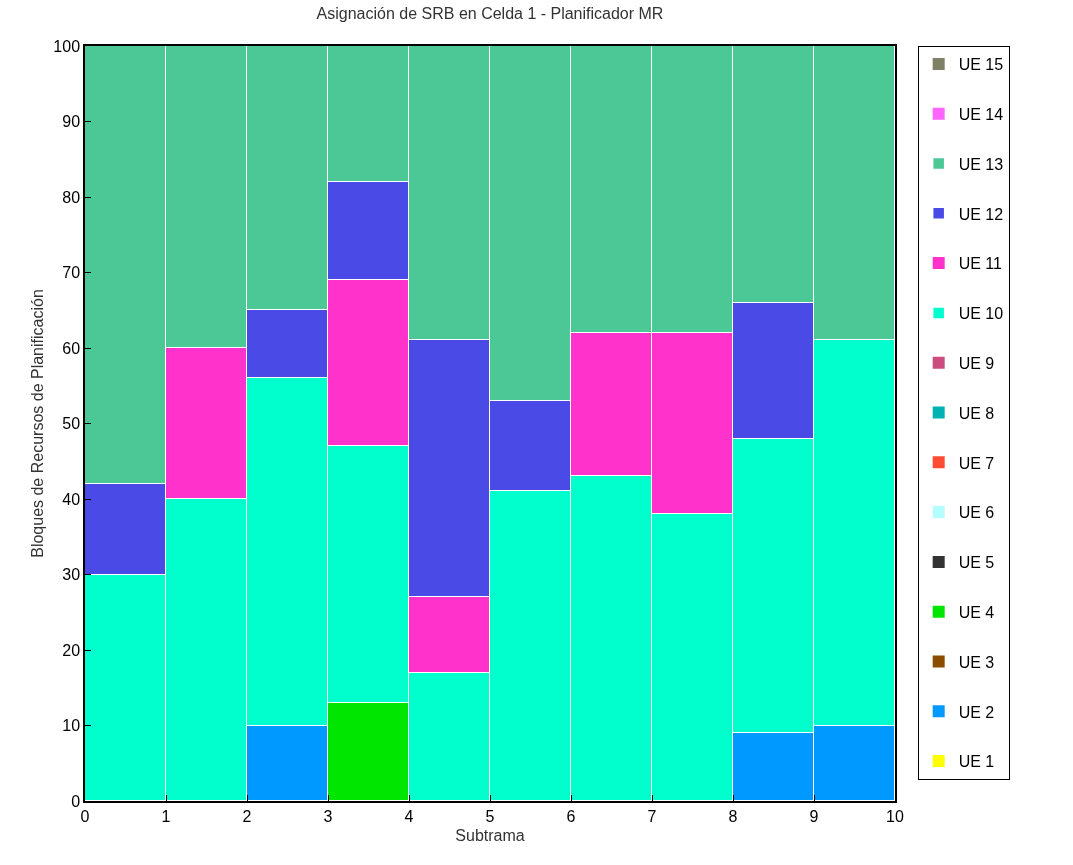  Describe the element at coordinates (490, 816) in the screenshot. I see `x-tick-label: 5` at that location.